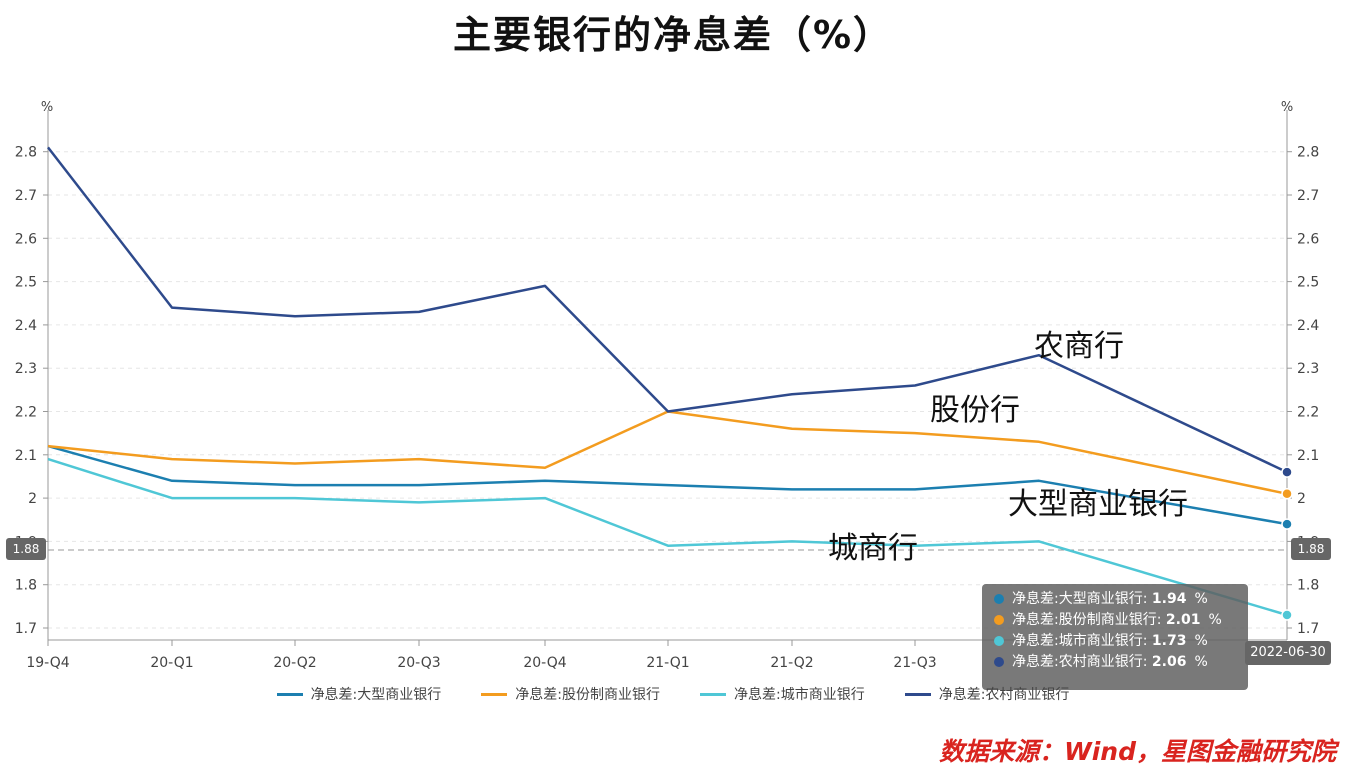  What do you see at coordinates (1080, 662) in the screenshot?
I see `tooltip-label: 净息差:农村商业银行:` at bounding box center [1080, 662].